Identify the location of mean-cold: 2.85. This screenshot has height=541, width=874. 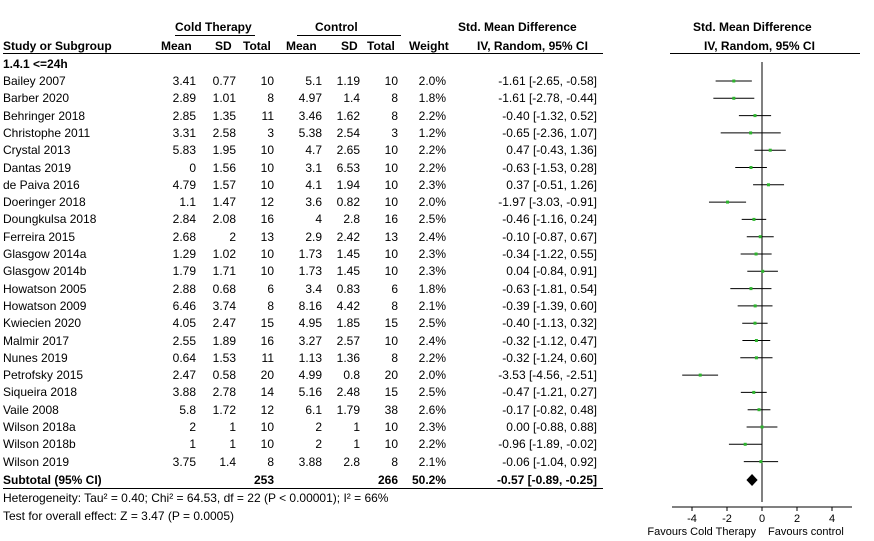
(184, 115).